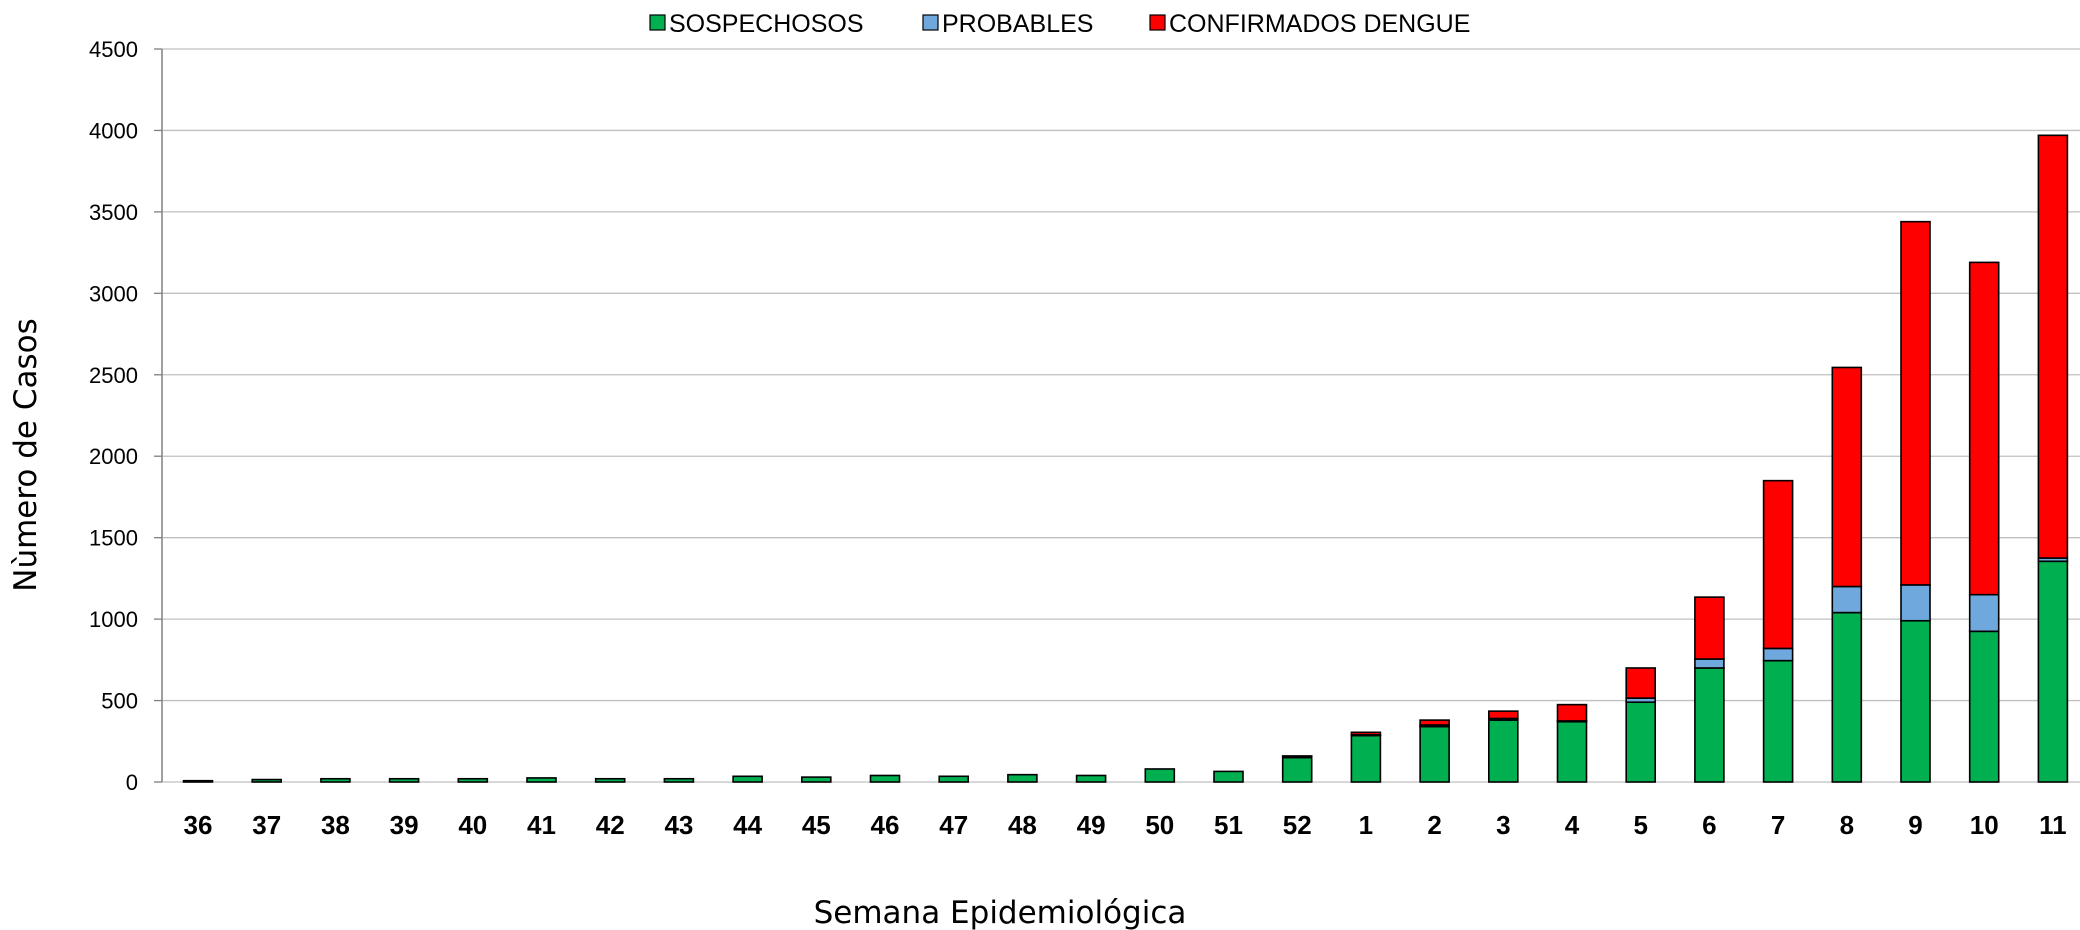  I want to click on x-tick-label: 40, so click(472, 825).